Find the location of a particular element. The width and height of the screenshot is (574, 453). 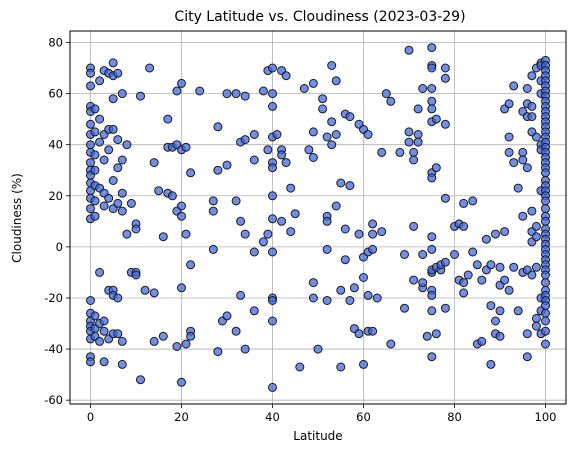

x-tick-label: 80 is located at coordinates (454, 417).